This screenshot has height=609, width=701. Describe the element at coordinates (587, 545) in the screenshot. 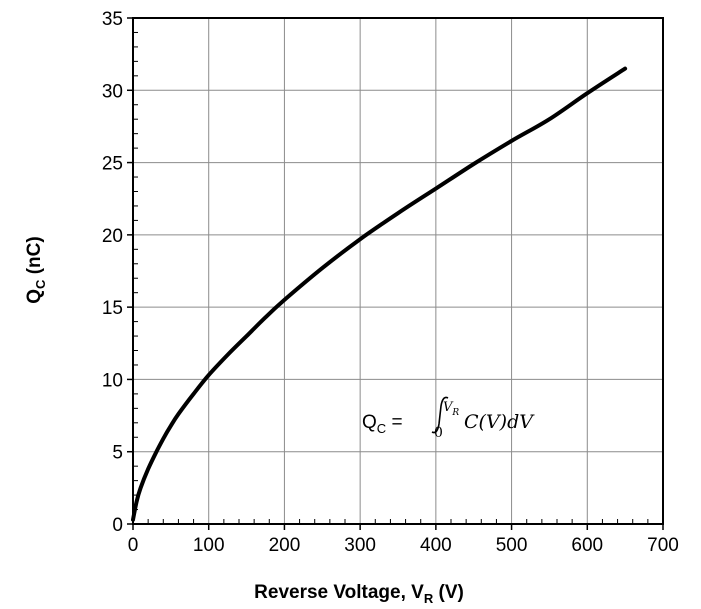

I see `x-tick-label: 600` at that location.